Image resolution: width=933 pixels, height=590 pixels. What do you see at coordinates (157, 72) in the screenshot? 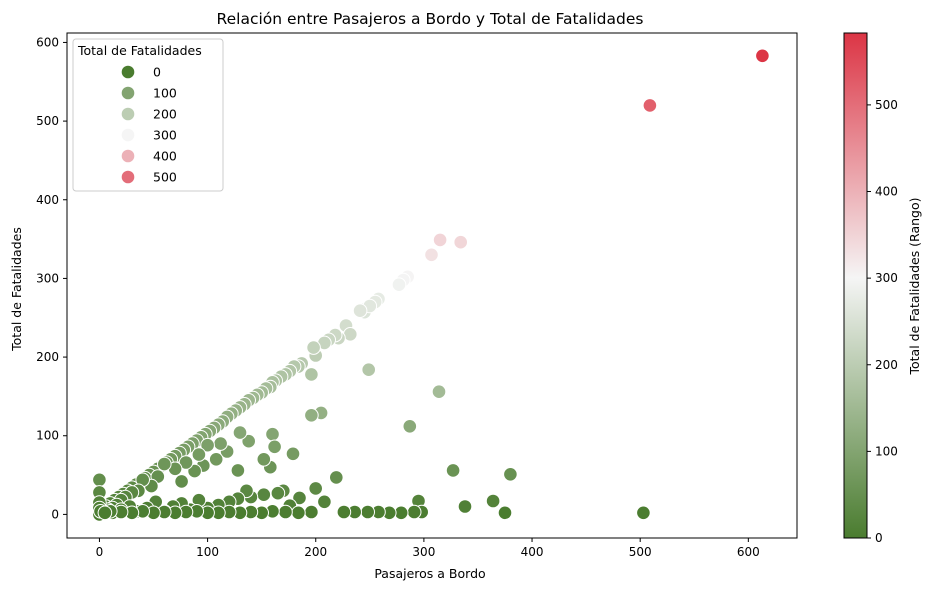
I see `legend-label: 0` at bounding box center [157, 72].